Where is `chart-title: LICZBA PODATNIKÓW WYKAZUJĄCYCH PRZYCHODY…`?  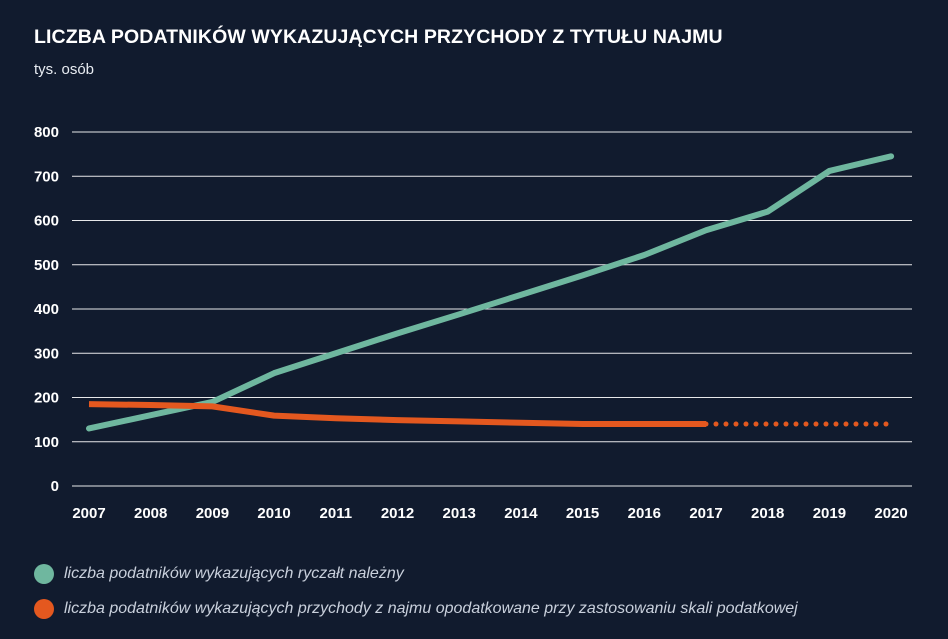
chart-title: LICZBA PODATNIKÓW WYKAZUJĄCYCH PRZYCHODY… is located at coordinates (378, 37).